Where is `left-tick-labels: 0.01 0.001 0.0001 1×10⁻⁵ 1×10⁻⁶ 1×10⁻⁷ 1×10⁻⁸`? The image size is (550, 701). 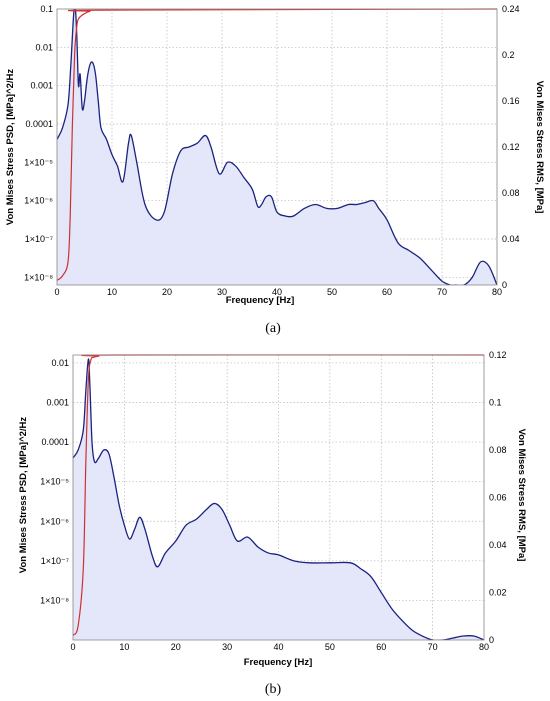 left-tick-labels: 0.01 0.001 0.0001 1×10⁻⁵ 1×10⁻⁶ 1×10⁻⁷ 1×10⁻⁸ is located at coordinates (54, 482).